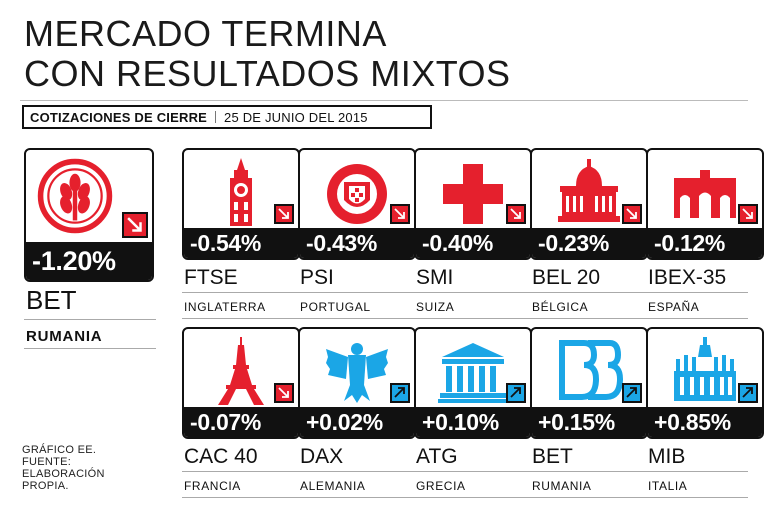 This screenshot has width=768, height=512. Describe the element at coordinates (473, 373) in the screenshot. I see `parthenon-icon` at that location.